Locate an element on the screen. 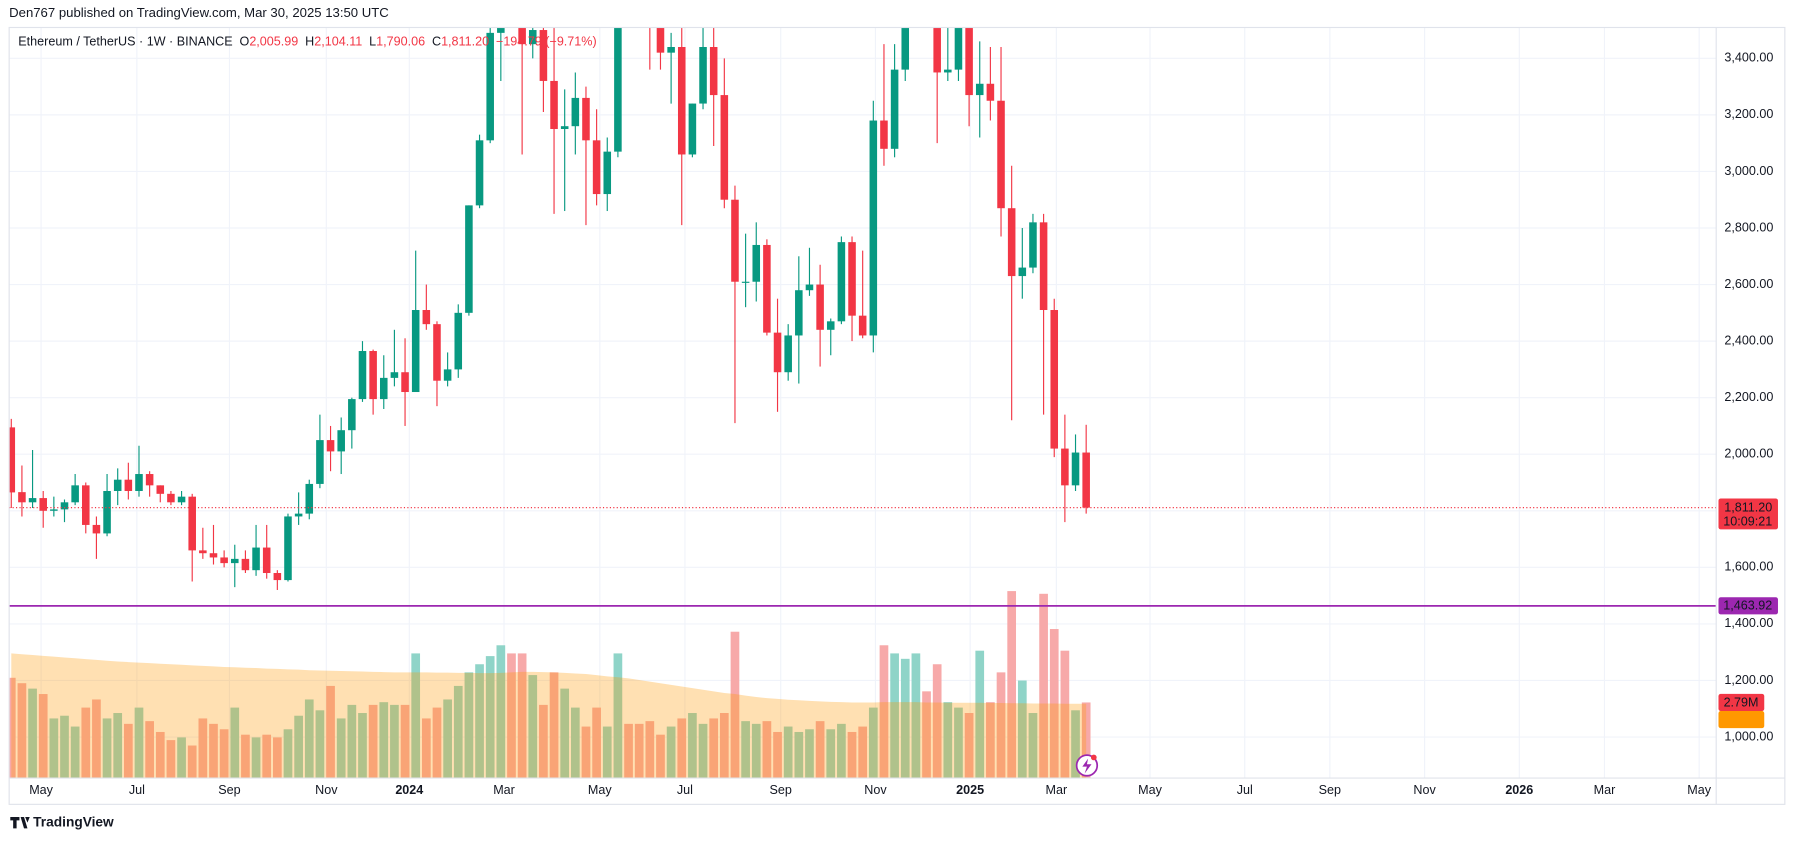  y-tick-label: 3,200.00 is located at coordinates (1748, 114).